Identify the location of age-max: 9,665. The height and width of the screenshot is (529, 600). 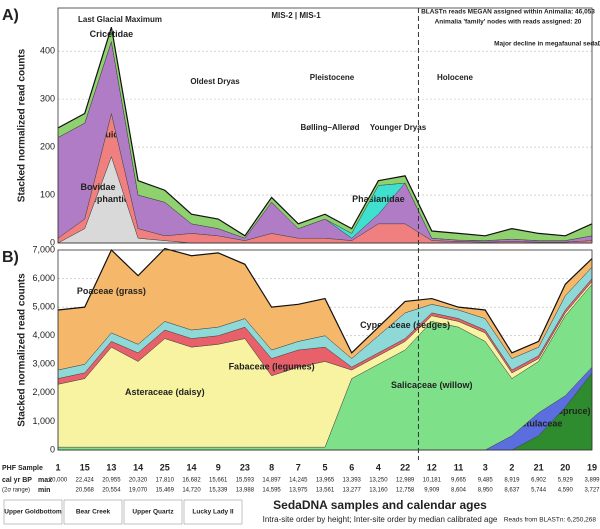
(459, 481).